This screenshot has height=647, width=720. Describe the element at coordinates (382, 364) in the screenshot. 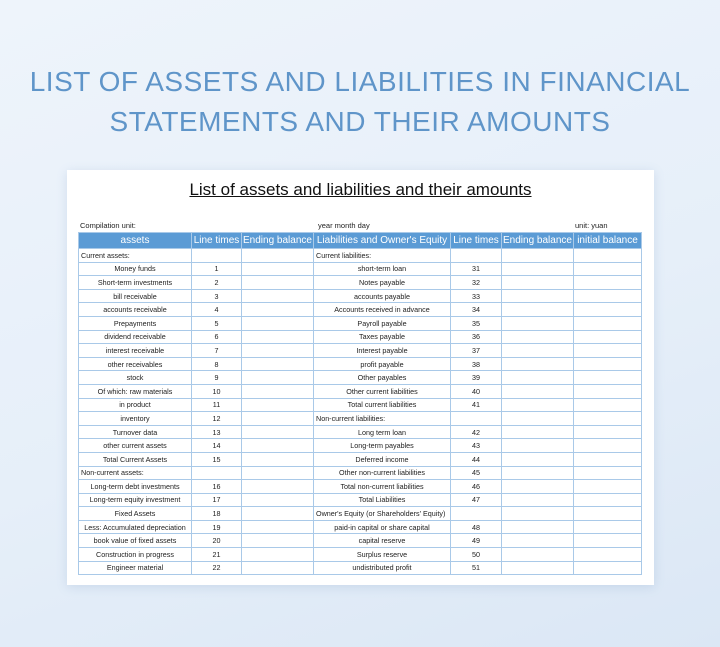

I see `table-cell: profit payable` at that location.